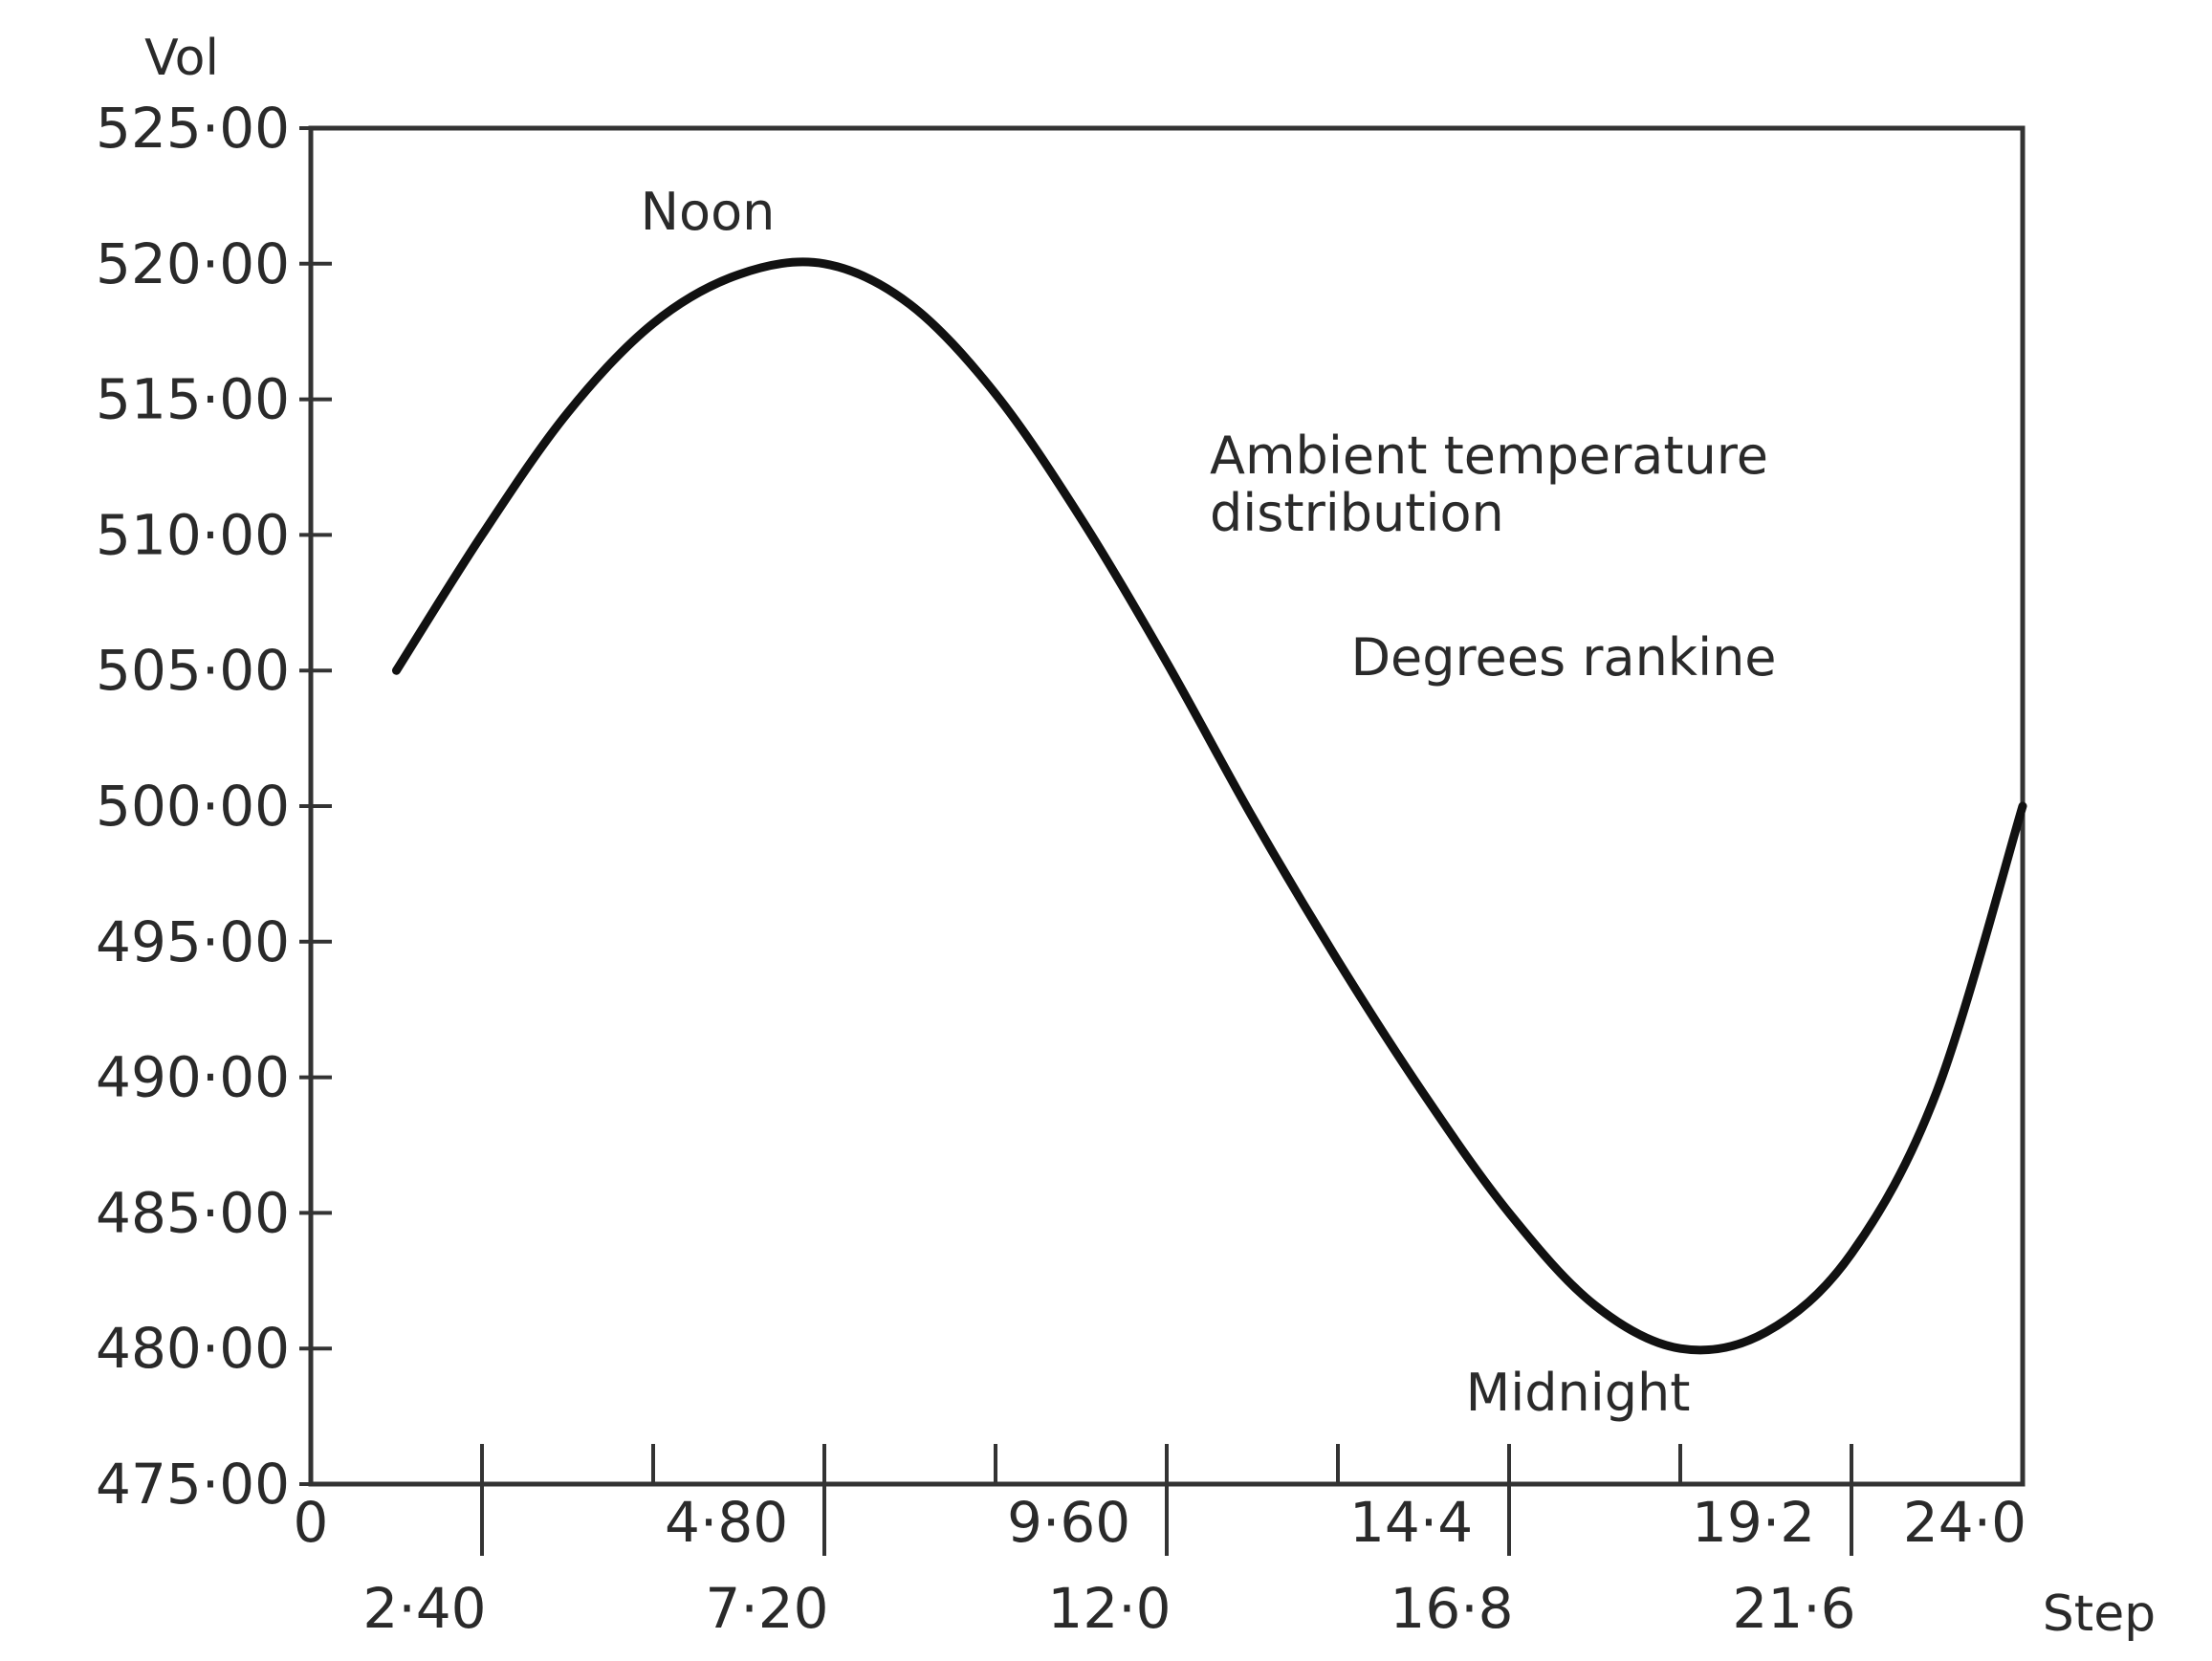 This screenshot has width=2212, height=1661. What do you see at coordinates (766, 1608) in the screenshot?
I see `x-tick-label-lower: 7·20` at bounding box center [766, 1608].